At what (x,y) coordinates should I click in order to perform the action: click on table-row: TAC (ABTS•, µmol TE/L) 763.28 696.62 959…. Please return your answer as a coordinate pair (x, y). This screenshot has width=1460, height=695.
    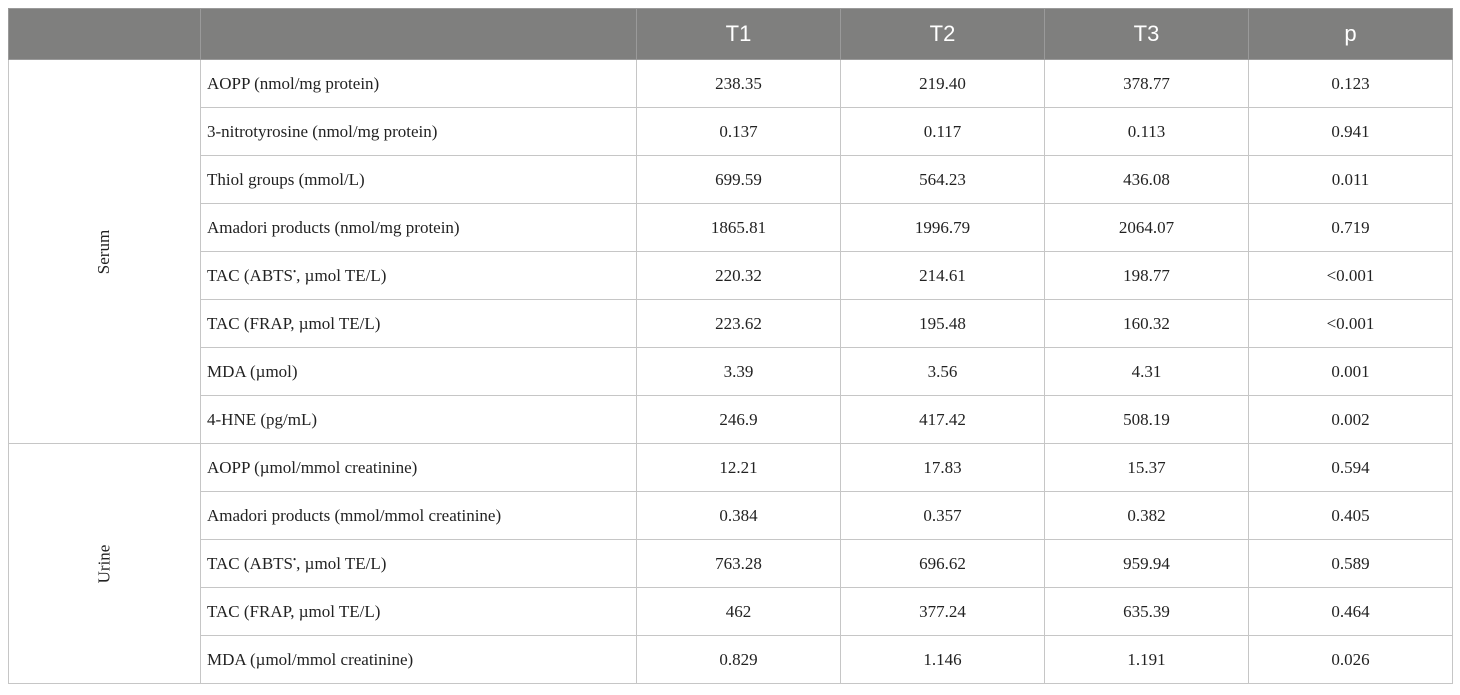
    Looking at the image, I should click on (731, 563).